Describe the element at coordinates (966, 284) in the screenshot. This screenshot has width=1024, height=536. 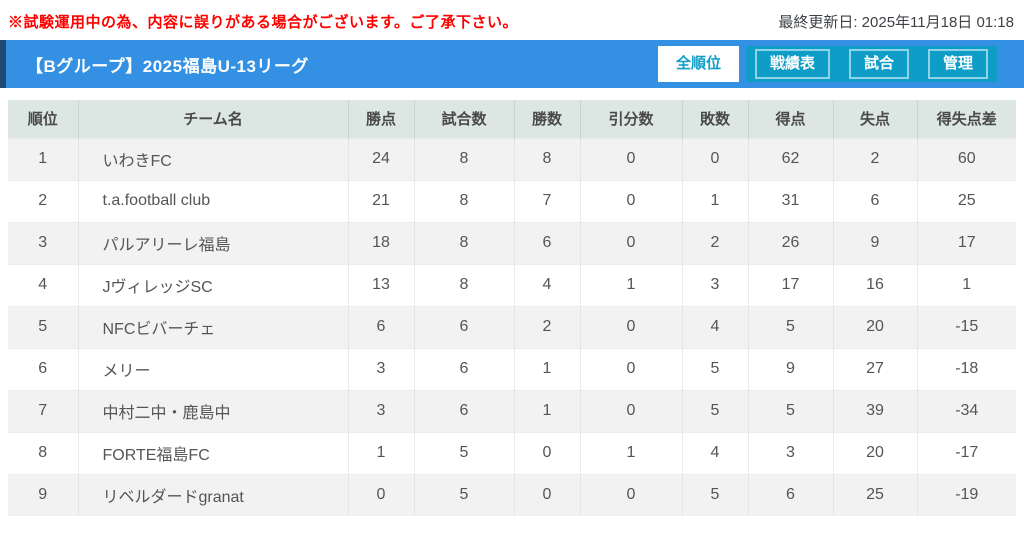
I see `goal-diff-cell: 1` at that location.